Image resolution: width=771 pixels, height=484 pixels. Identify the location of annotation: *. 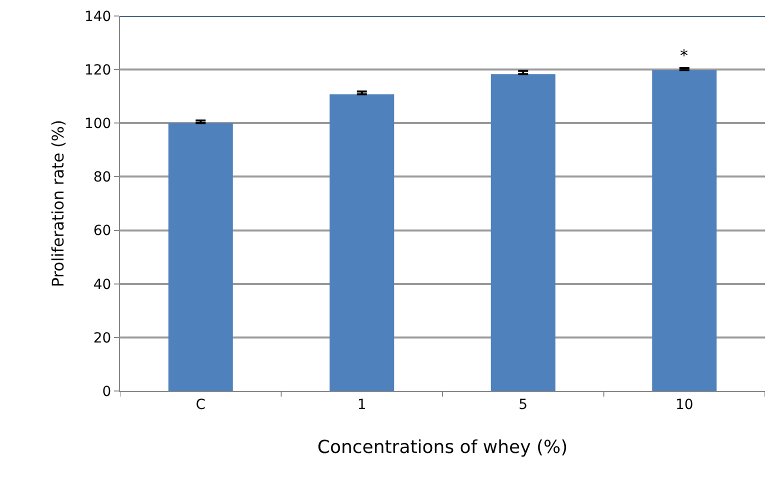
(684, 55).